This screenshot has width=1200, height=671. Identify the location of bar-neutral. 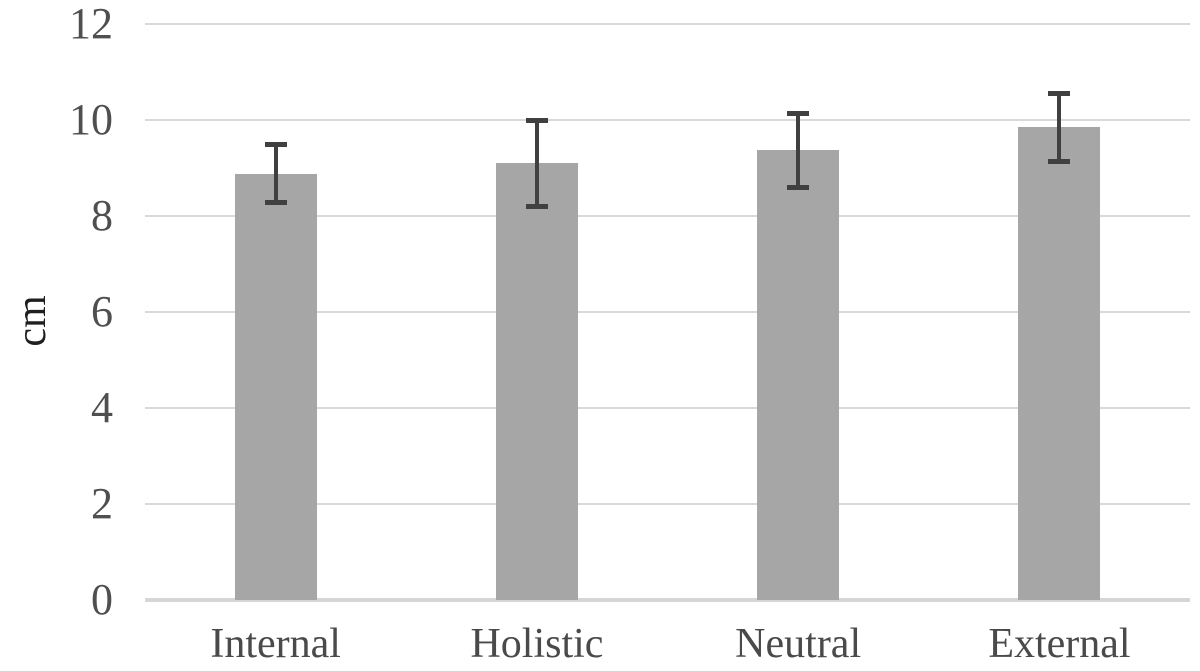
(798, 375).